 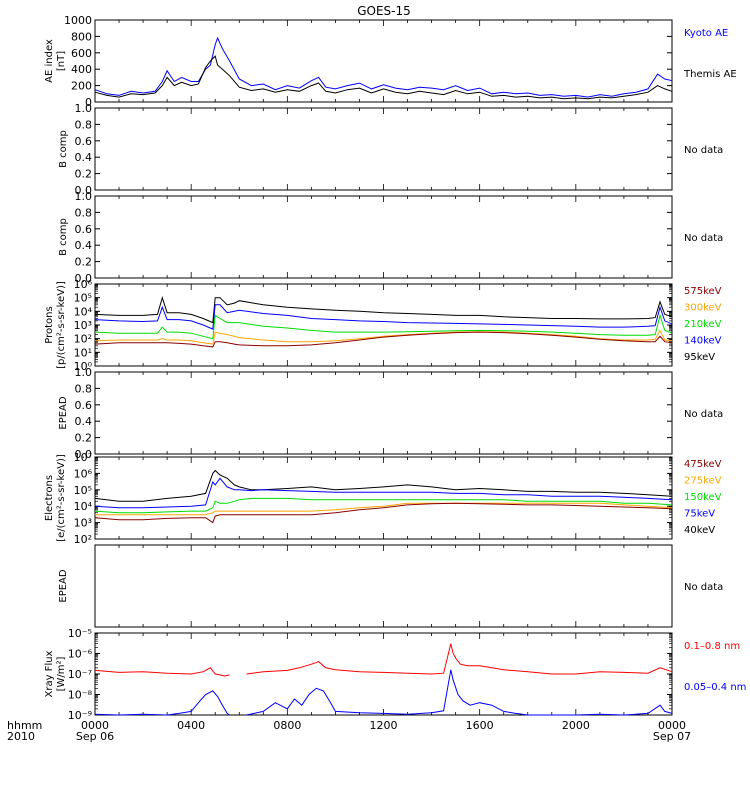 I want to click on y-tick-label: 10⁷, so click(x=83, y=457).